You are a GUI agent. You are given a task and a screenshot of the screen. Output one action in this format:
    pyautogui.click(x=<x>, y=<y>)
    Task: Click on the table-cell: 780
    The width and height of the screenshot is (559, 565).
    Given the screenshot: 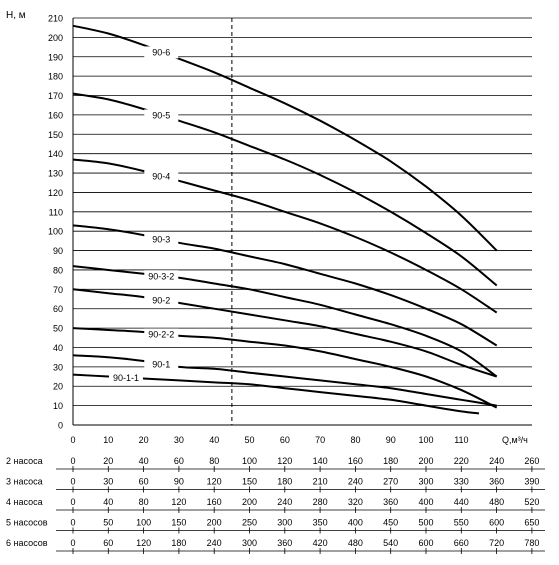 What is the action you would take?
    pyautogui.click(x=531, y=543)
    